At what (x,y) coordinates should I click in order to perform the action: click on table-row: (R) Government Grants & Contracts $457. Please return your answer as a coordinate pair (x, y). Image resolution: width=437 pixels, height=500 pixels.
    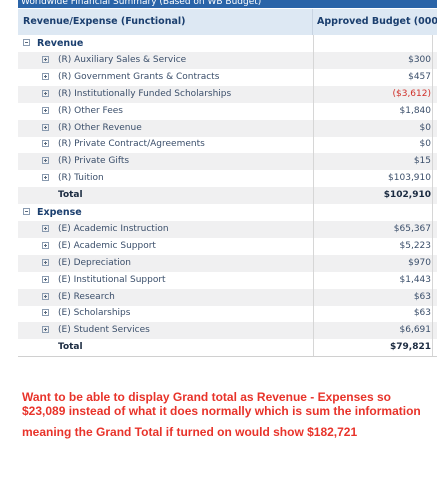
    Looking at the image, I should click on (227, 77).